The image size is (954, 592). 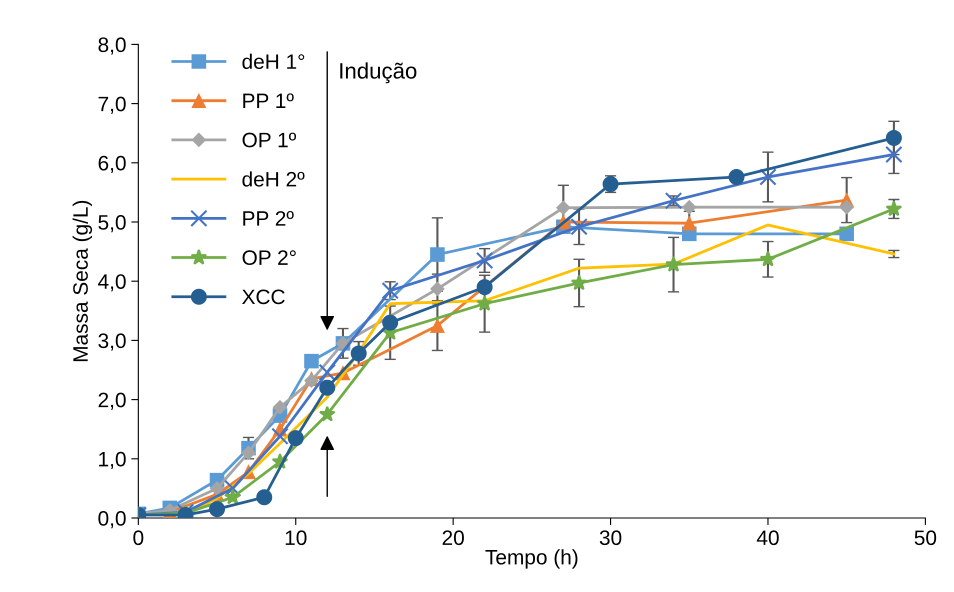 What do you see at coordinates (268, 218) in the screenshot?
I see `legend-label: PP 2º` at bounding box center [268, 218].